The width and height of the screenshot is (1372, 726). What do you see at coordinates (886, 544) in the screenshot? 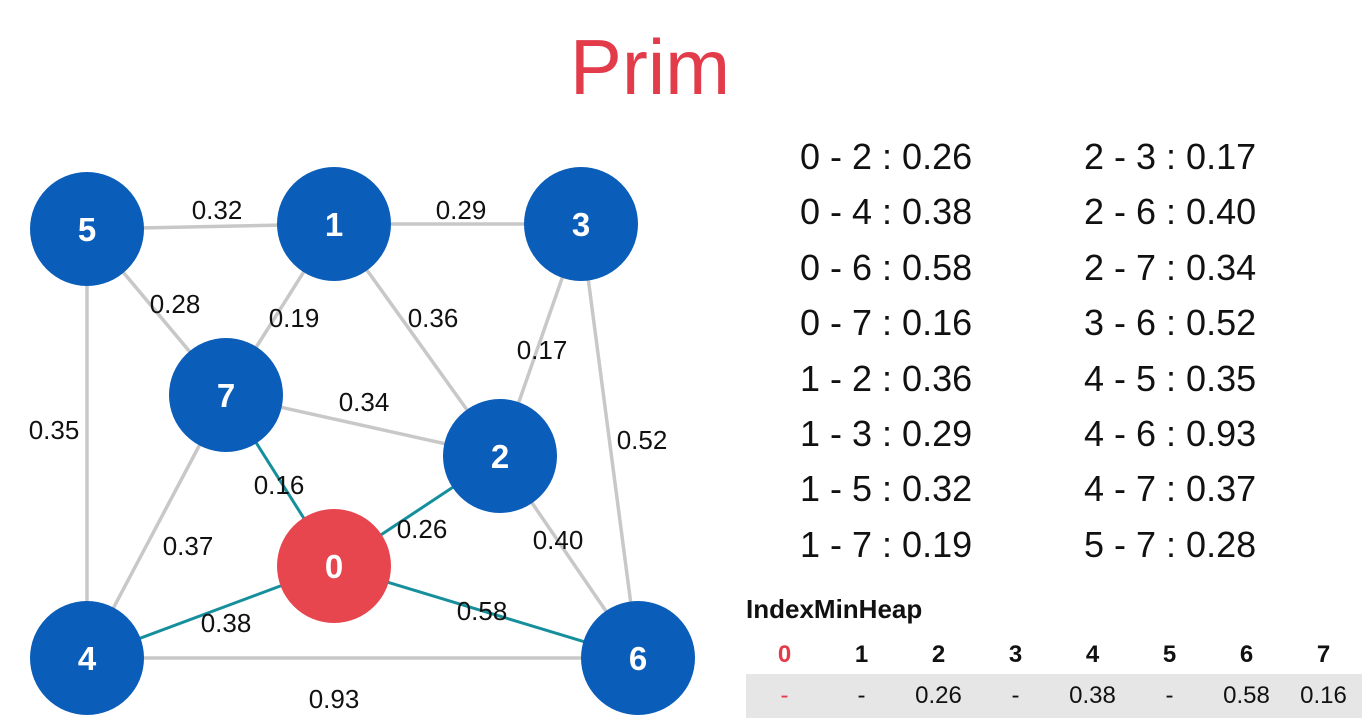
I see `edge-list-item: 1 - 7 : 0.19` at bounding box center [886, 544].